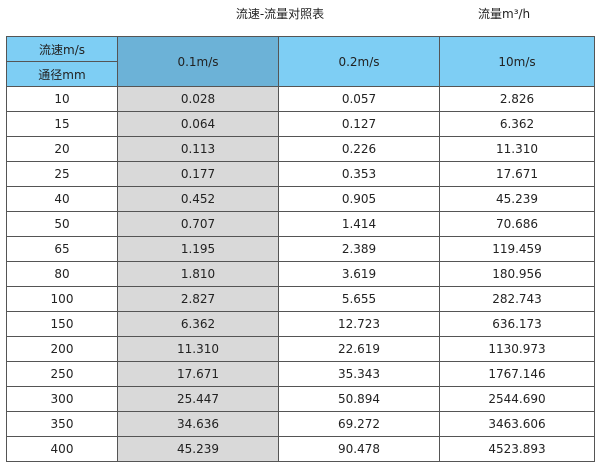 The width and height of the screenshot is (600, 466). What do you see at coordinates (280, 14) in the screenshot?
I see `table-title: 流速-流量对照表` at bounding box center [280, 14].